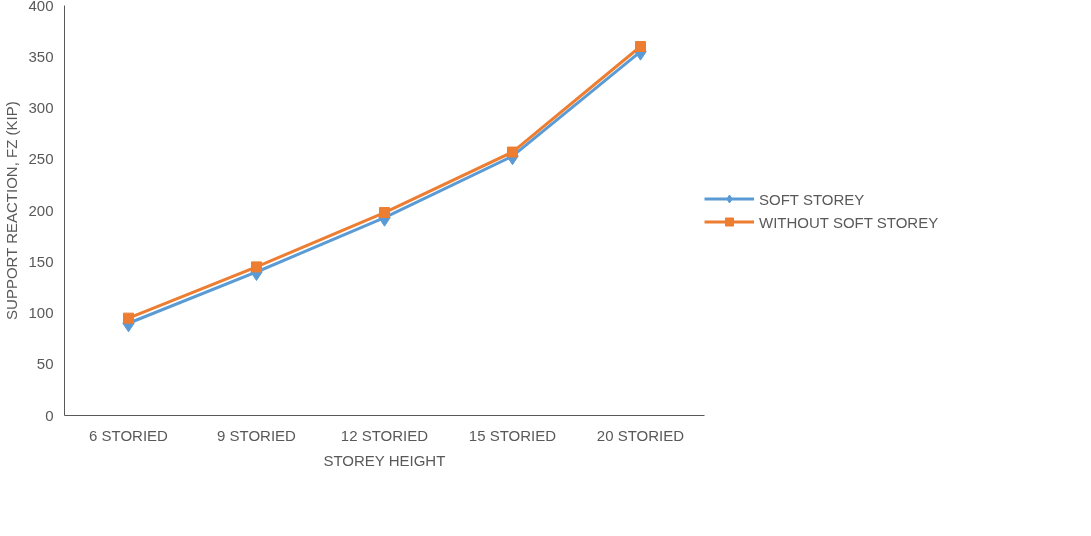 The width and height of the screenshot is (1091, 536). Describe the element at coordinates (49, 415) in the screenshot. I see `y-tick-label: 0` at that location.